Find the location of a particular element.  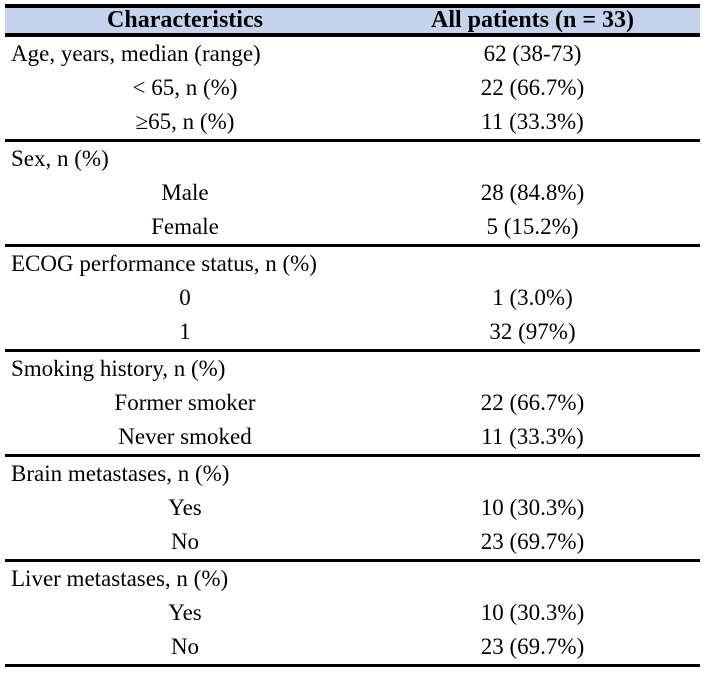

row-value: 28 (84.8%) is located at coordinates (532, 192).